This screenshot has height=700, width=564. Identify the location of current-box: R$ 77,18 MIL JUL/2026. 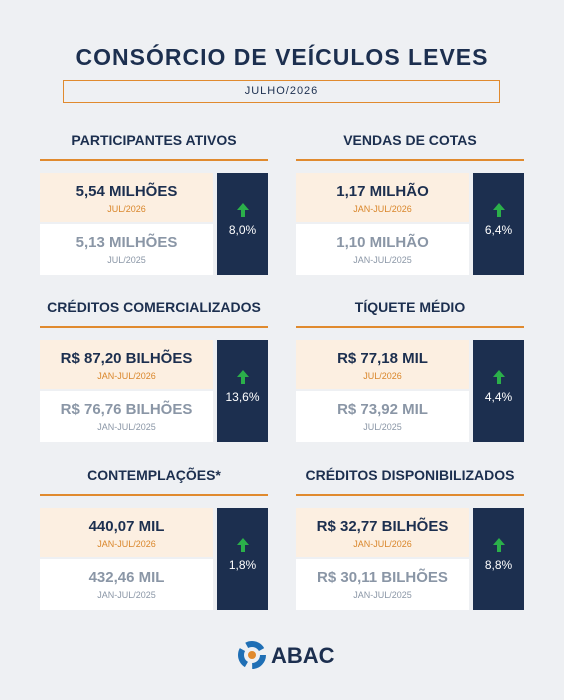
(382, 364).